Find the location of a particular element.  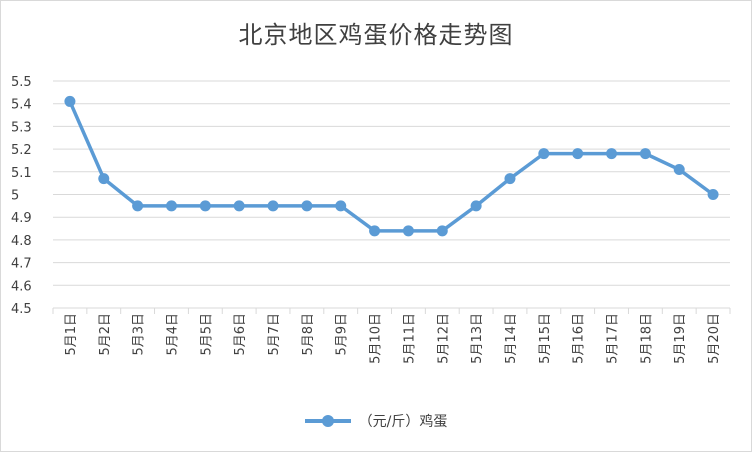

x-tick-label: 5月7日 is located at coordinates (274, 334).